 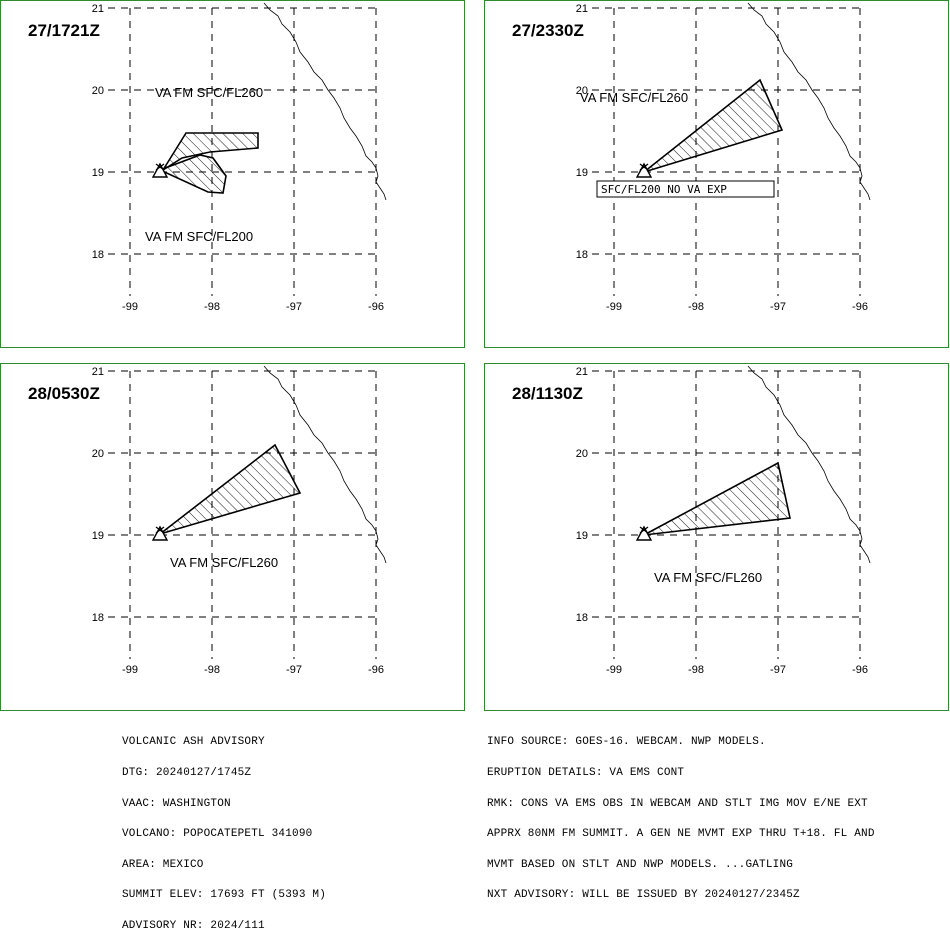 I want to click on valid-time: 28/1130Z, so click(x=547, y=393).